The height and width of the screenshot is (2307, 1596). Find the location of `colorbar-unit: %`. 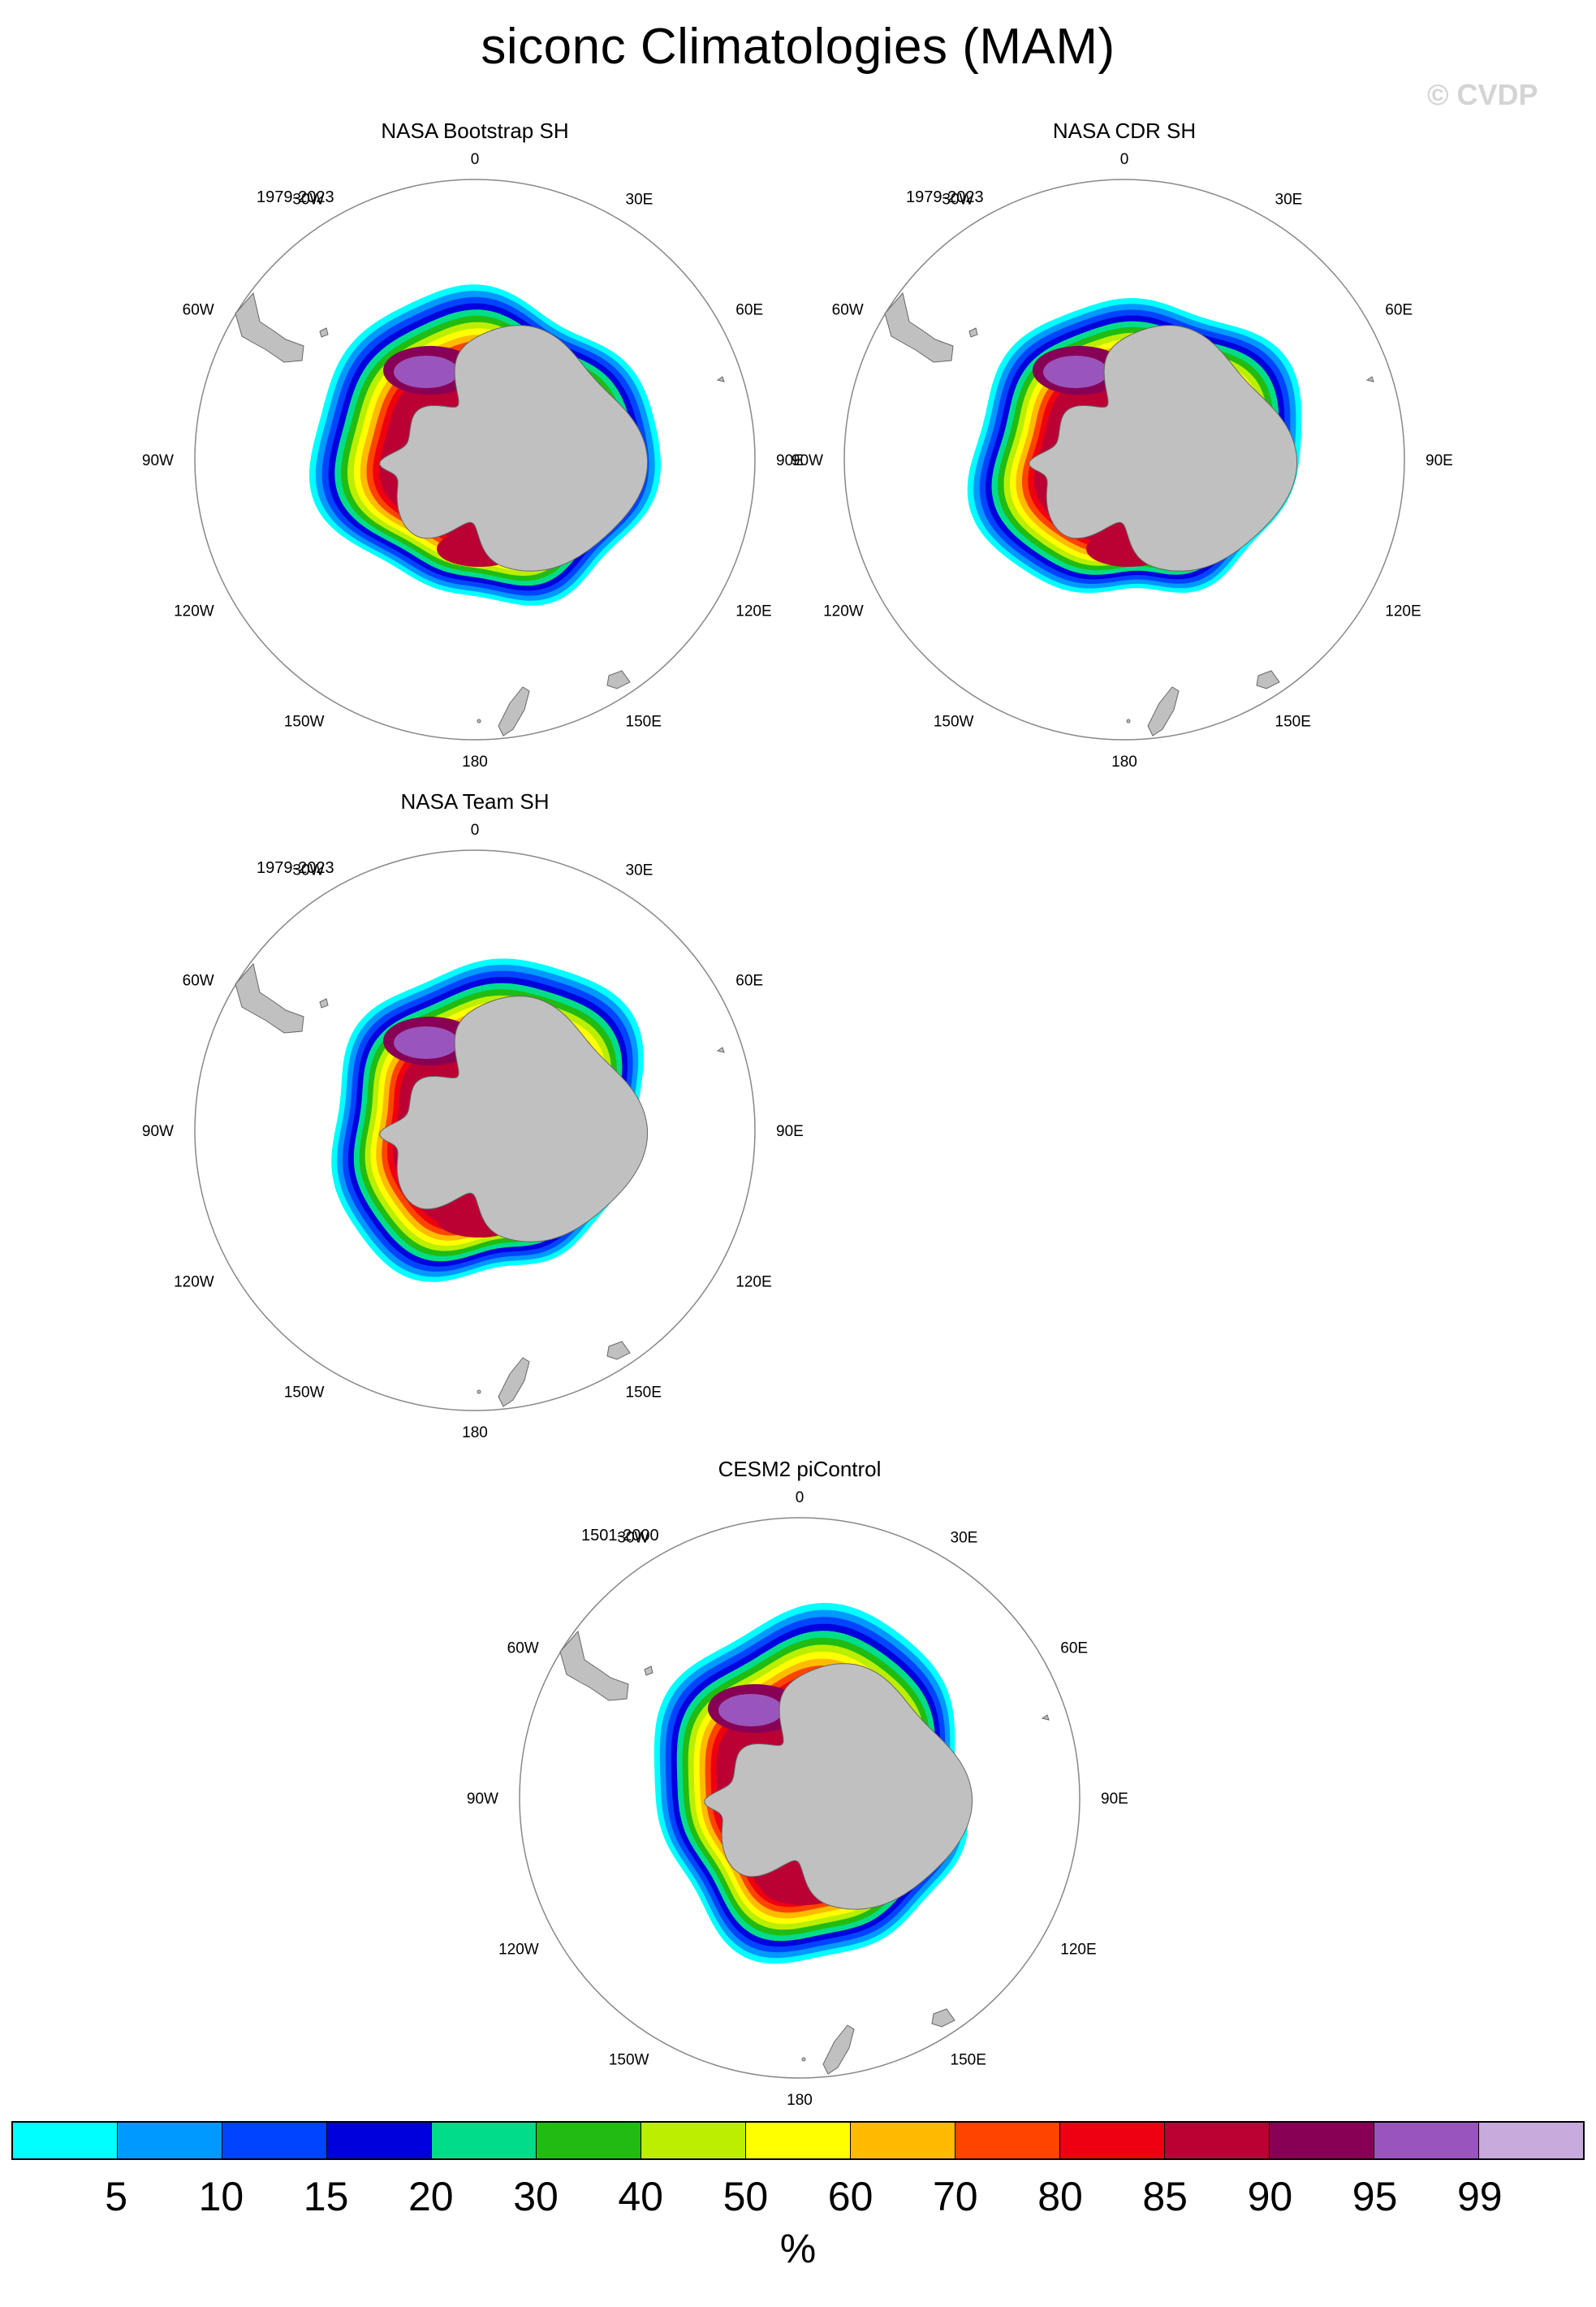

colorbar-unit: % is located at coordinates (798, 2248).